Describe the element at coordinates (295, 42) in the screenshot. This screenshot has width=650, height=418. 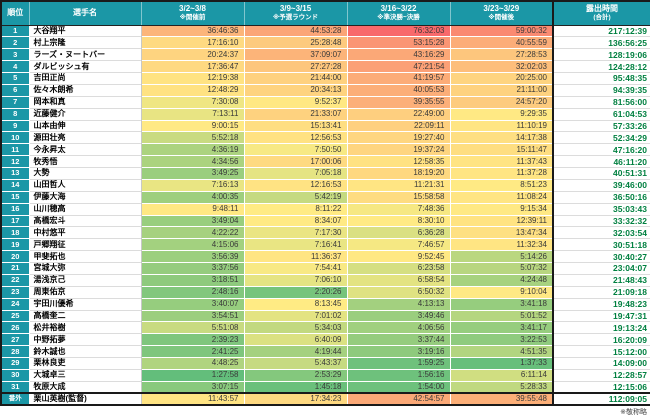
I see `time-cell: 25:28:48` at that location.